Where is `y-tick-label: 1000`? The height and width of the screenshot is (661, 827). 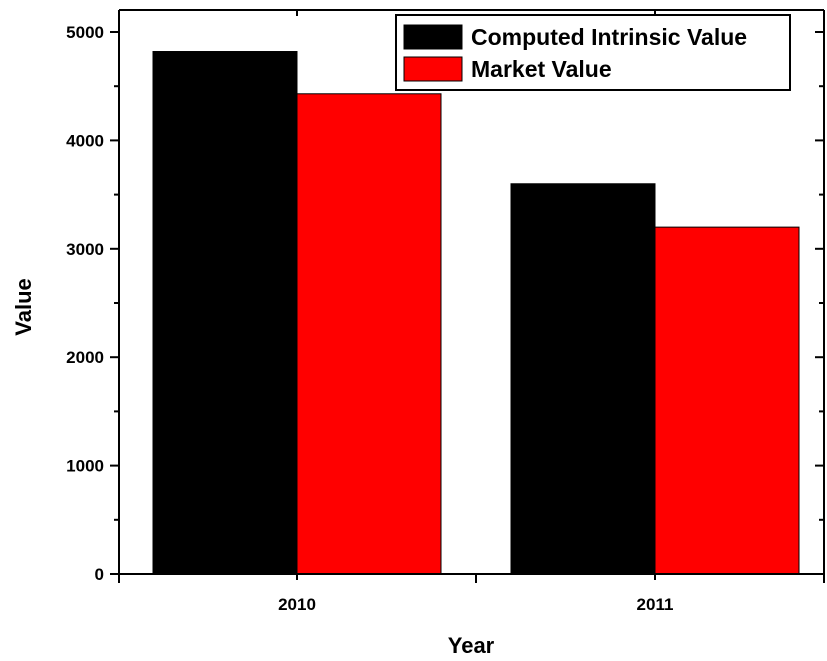 y-tick-label: 1000 is located at coordinates (85, 466).